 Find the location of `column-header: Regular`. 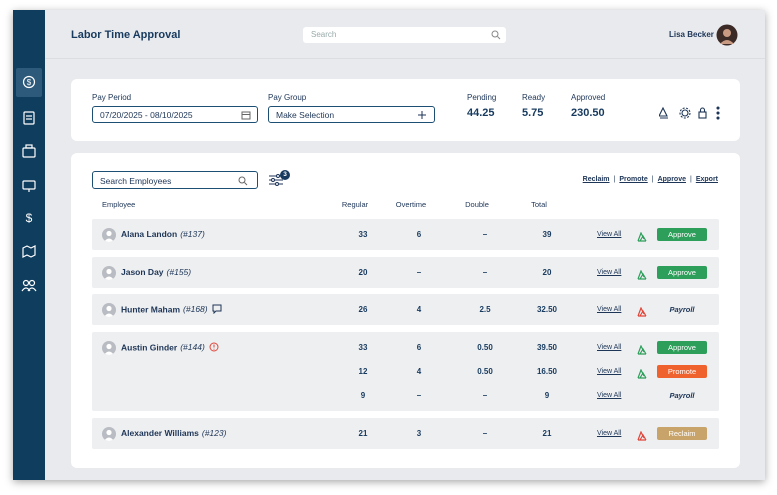

column-header: Regular is located at coordinates (355, 204).